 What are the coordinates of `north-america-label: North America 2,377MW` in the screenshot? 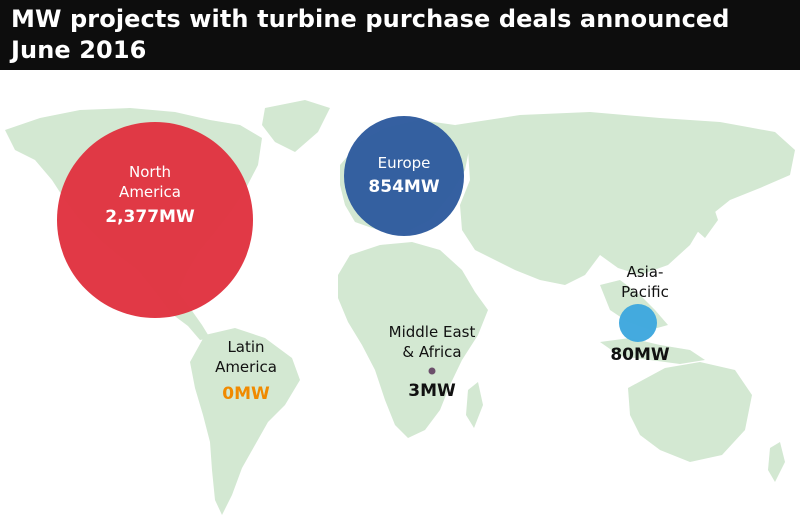 It's located at (149, 195).